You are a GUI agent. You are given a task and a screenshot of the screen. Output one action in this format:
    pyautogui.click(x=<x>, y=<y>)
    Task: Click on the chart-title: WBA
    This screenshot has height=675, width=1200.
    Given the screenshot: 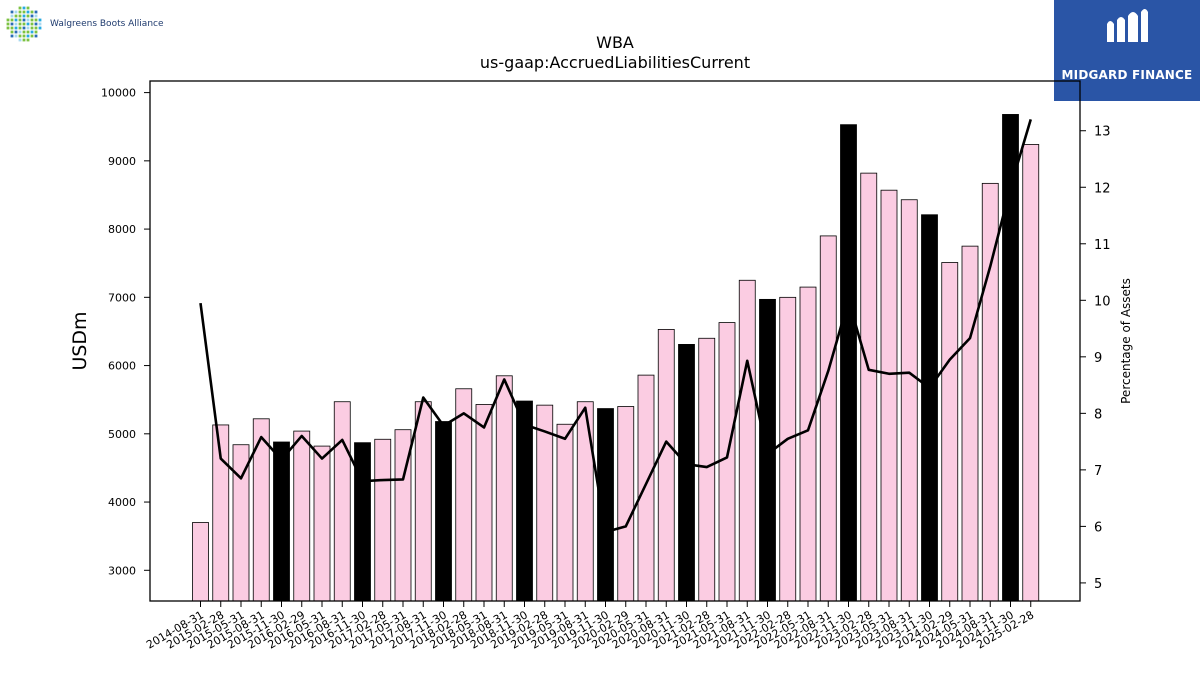 What is the action you would take?
    pyautogui.click(x=615, y=42)
    